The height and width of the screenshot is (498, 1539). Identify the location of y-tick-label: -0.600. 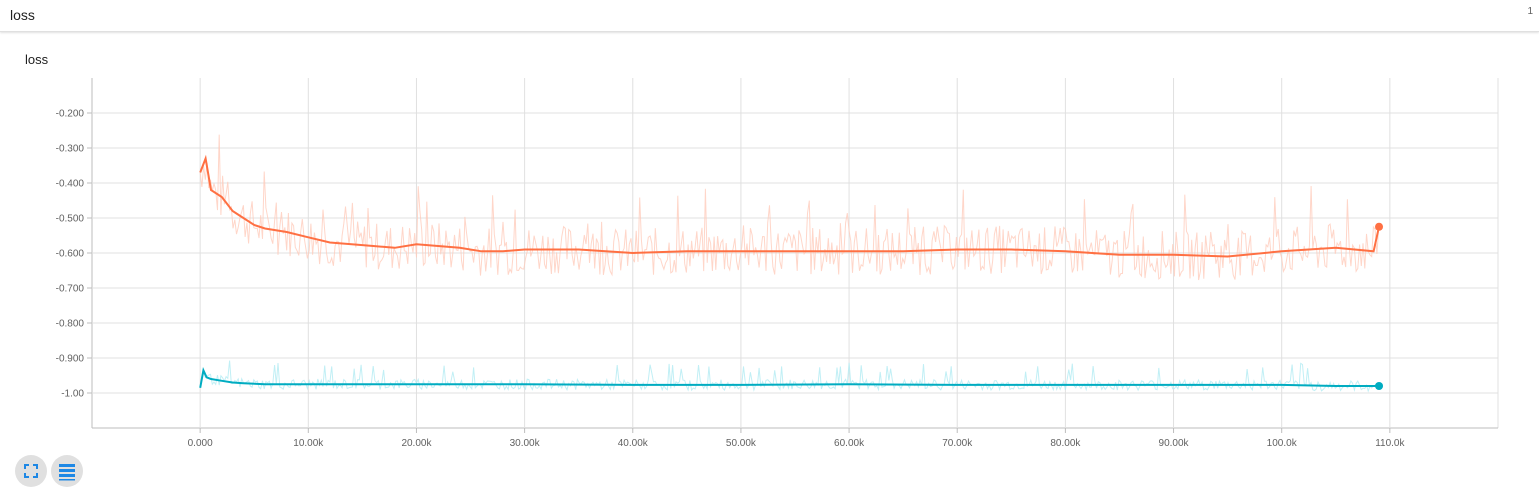
(70, 254).